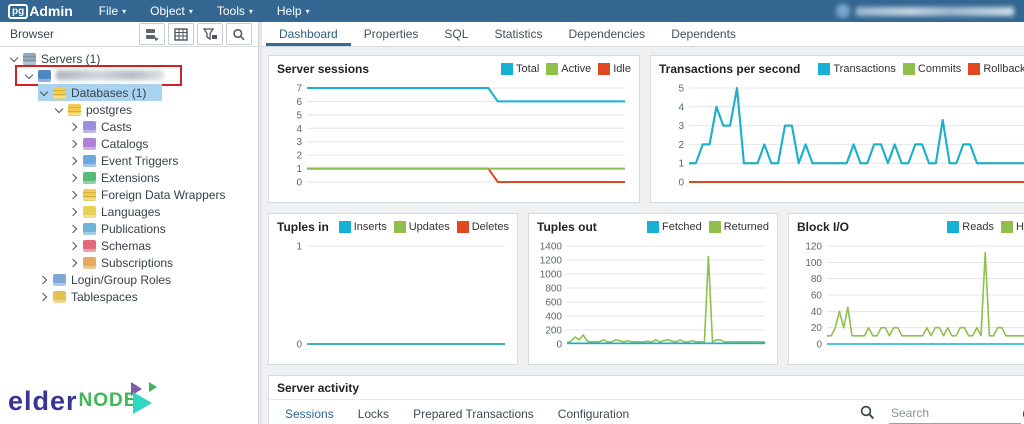 This screenshot has width=1024, height=424. I want to click on svg-text: 60, so click(817, 296).